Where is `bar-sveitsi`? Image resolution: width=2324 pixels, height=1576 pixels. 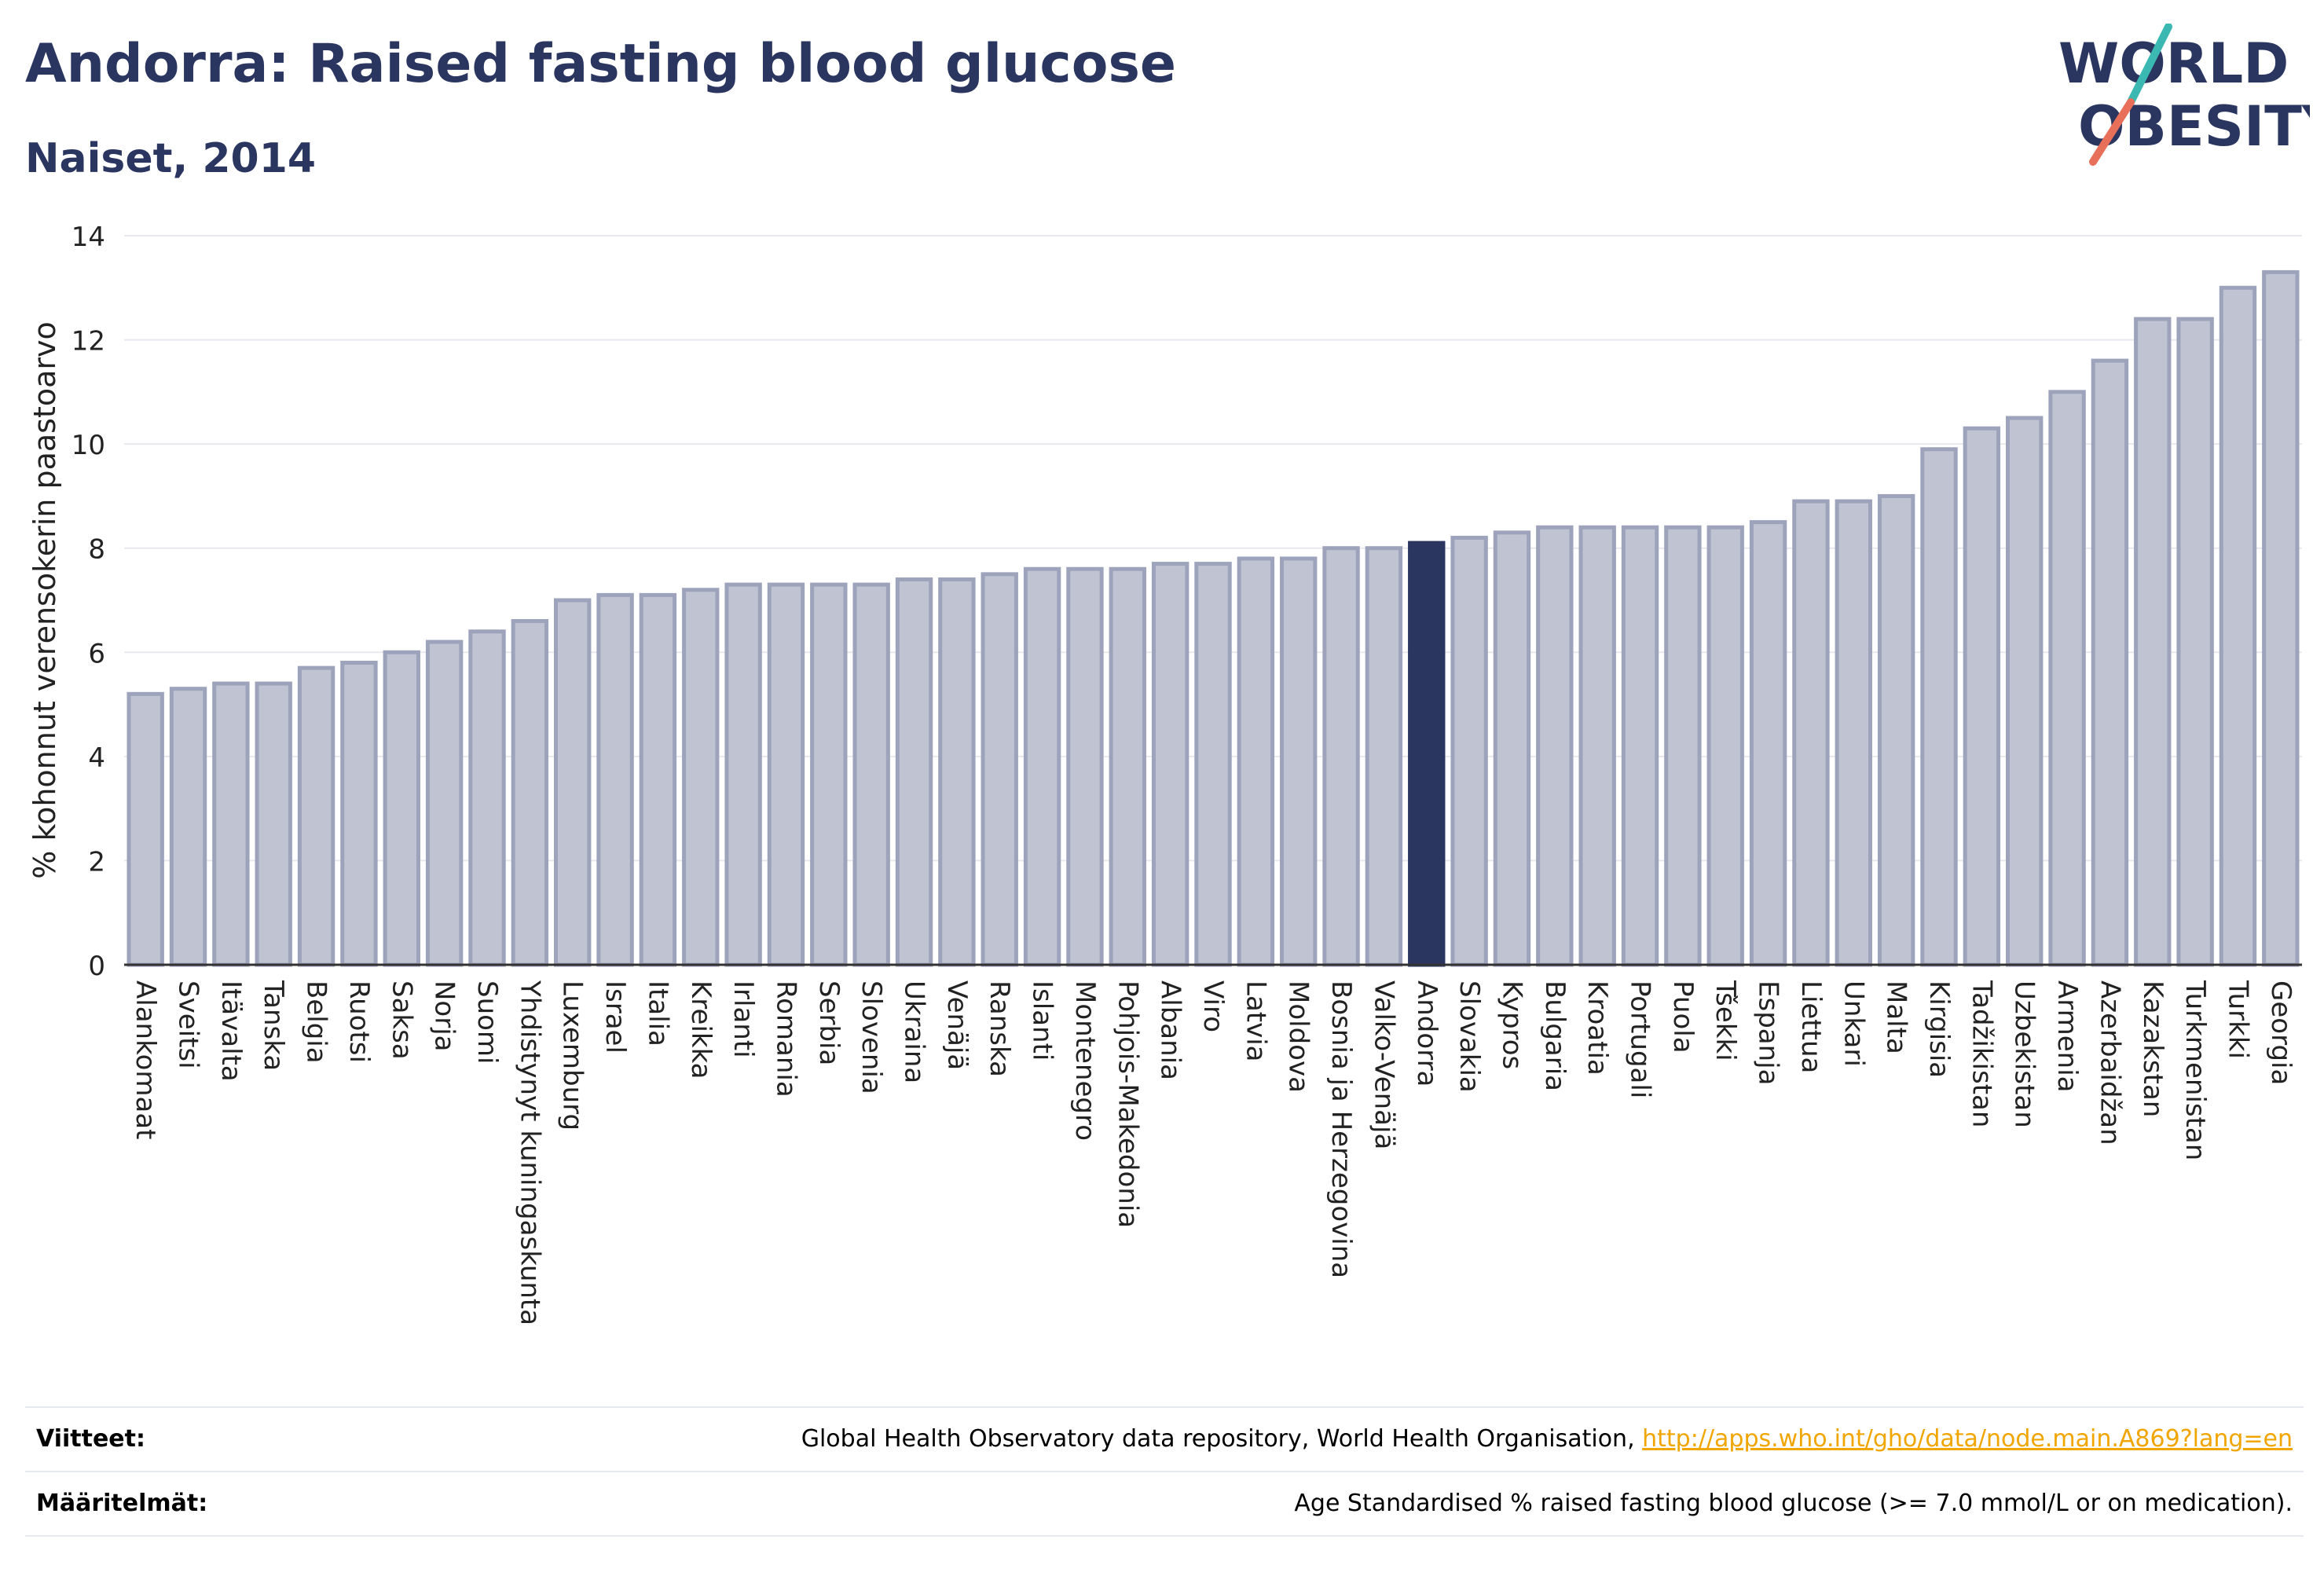 bar-sveitsi is located at coordinates (188, 827).